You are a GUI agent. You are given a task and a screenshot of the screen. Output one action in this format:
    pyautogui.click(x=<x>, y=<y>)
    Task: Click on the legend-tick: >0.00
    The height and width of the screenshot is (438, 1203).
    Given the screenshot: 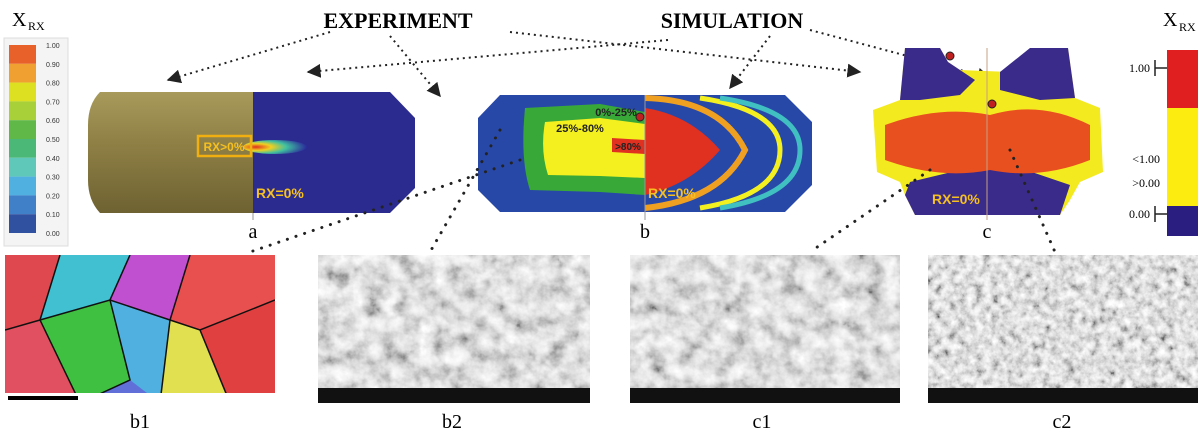 What is the action you would take?
    pyautogui.click(x=1146, y=183)
    